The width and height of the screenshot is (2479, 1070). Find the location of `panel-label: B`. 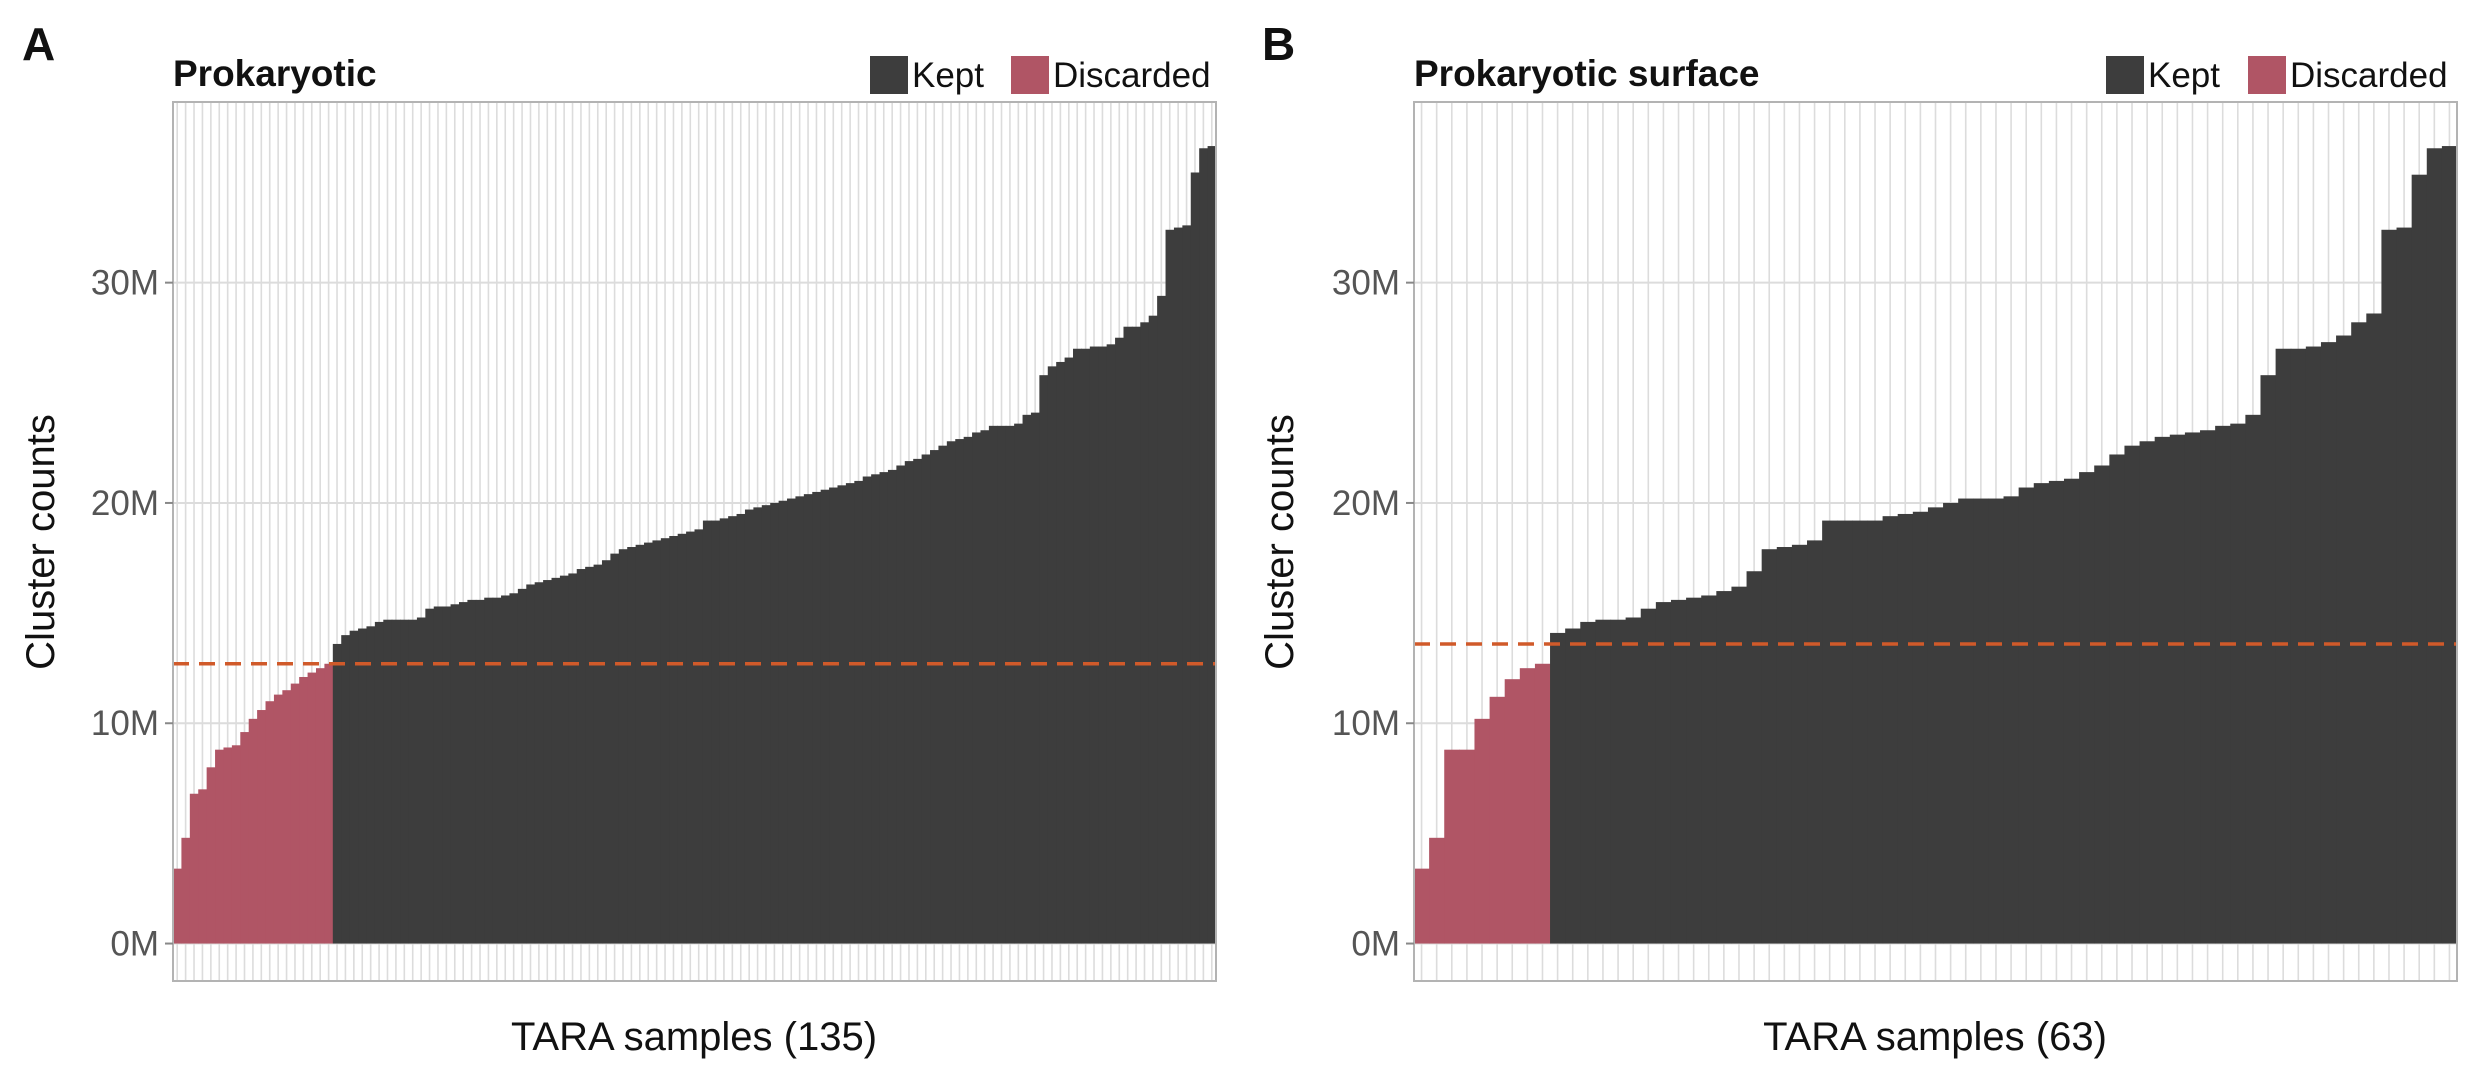

panel-label: B is located at coordinates (1278, 44).